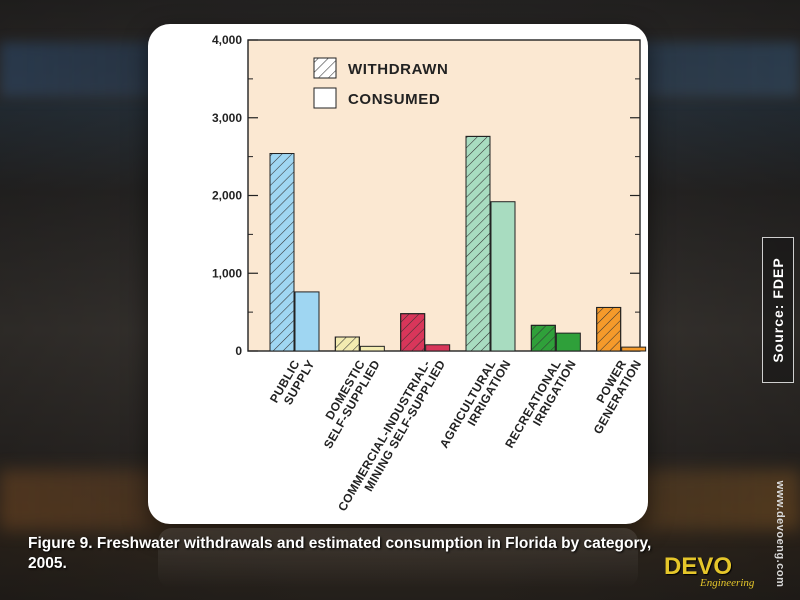  Describe the element at coordinates (394, 99) in the screenshot. I see `legend-label: CONSUMED` at that location.